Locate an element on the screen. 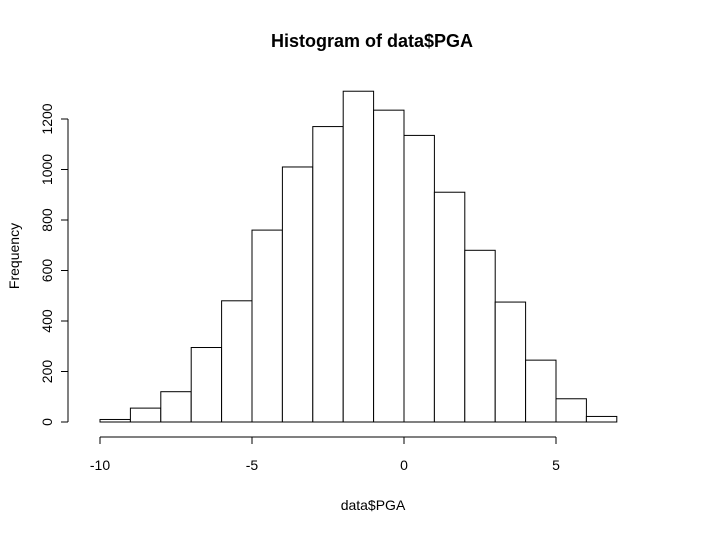 This screenshot has height=533, width=709. x-axis-label: data$PGA is located at coordinates (373, 505).